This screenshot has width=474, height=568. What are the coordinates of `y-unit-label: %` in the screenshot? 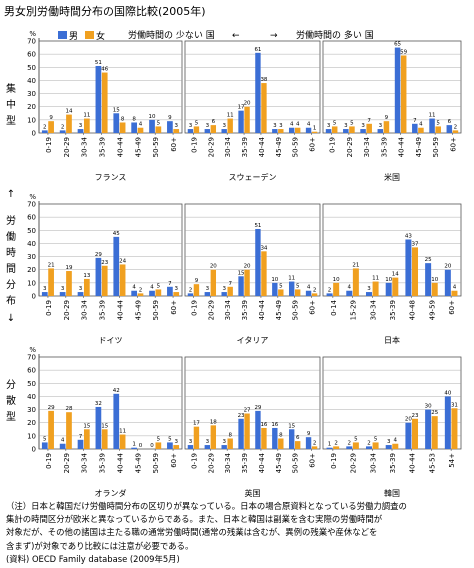 It's located at (32, 197).